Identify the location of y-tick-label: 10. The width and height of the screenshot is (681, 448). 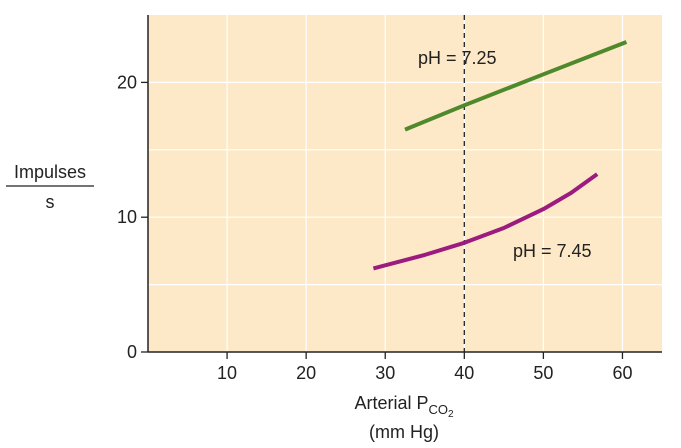
(127, 217).